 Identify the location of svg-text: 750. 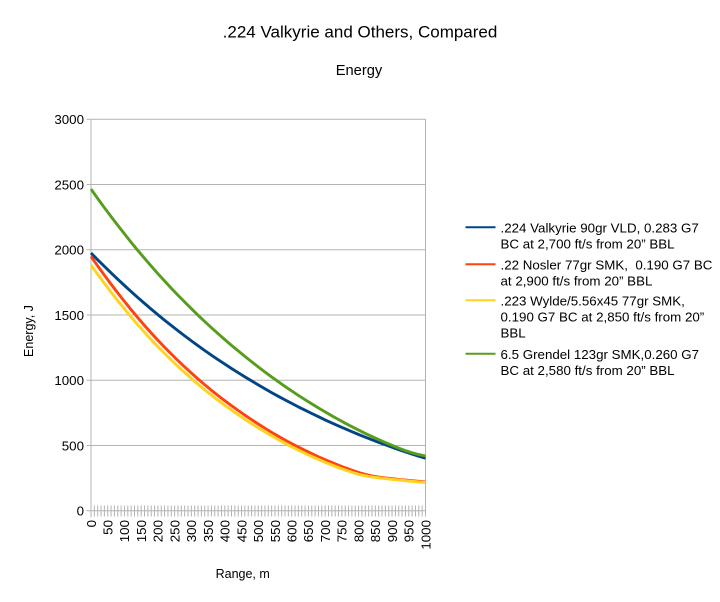
(342, 531).